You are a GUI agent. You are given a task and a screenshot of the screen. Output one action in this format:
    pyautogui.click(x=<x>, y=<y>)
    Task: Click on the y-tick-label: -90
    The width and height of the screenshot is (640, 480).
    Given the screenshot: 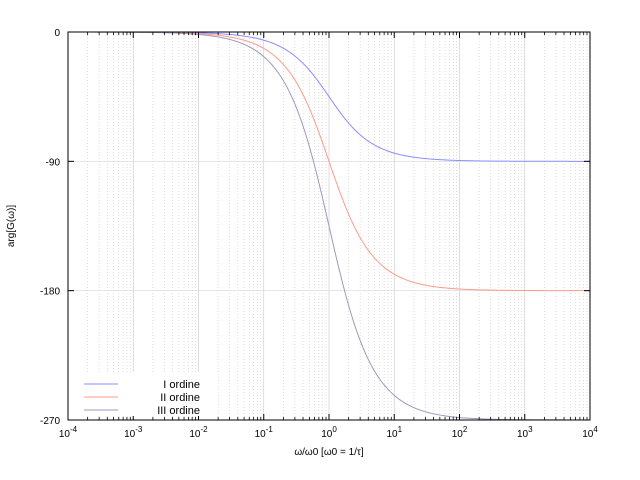 What is the action you would take?
    pyautogui.click(x=53, y=162)
    